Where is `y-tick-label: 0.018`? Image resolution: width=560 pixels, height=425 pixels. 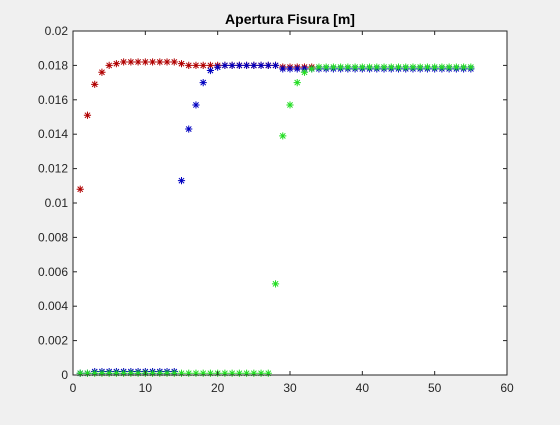
y-tick-label: 0.018 is located at coordinates (53, 65).